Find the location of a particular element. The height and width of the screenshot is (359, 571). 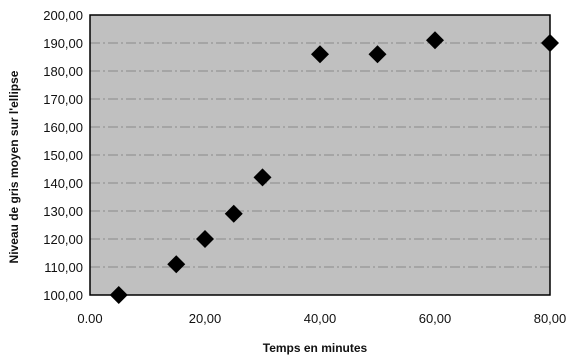

x-tick-label: 60,00 is located at coordinates (435, 318).